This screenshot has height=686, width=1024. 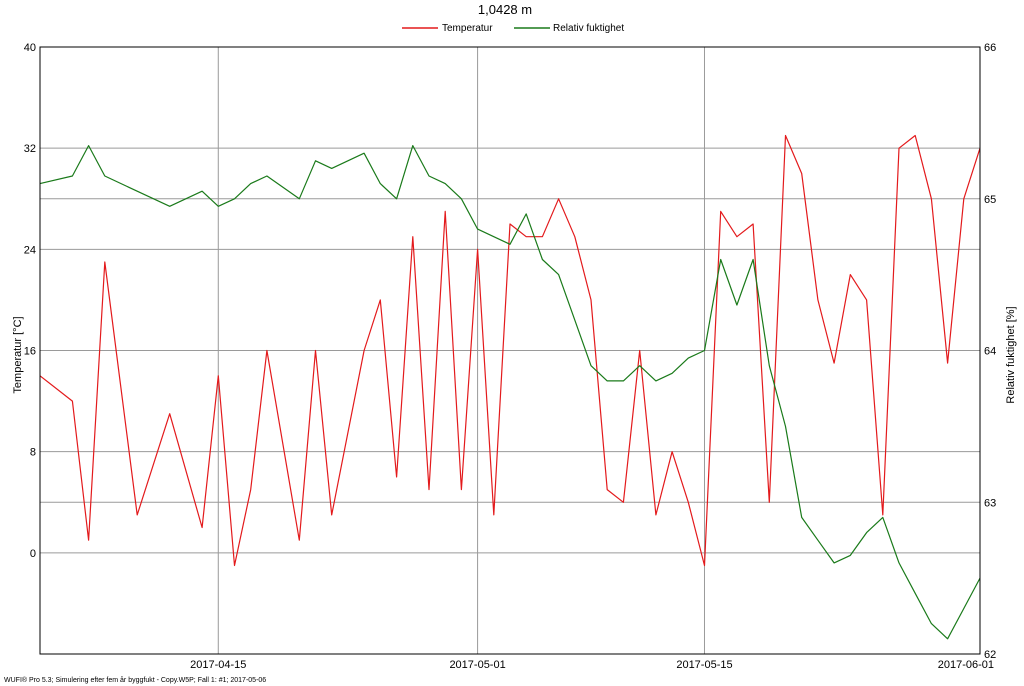 I want to click on left-tick-label: 24, so click(x=30, y=250).